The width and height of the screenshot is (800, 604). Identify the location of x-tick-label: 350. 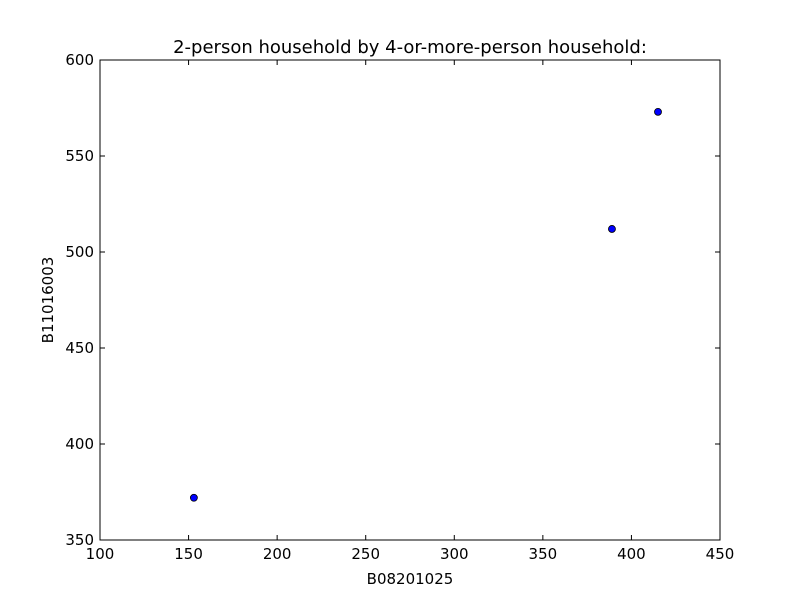
(543, 554).